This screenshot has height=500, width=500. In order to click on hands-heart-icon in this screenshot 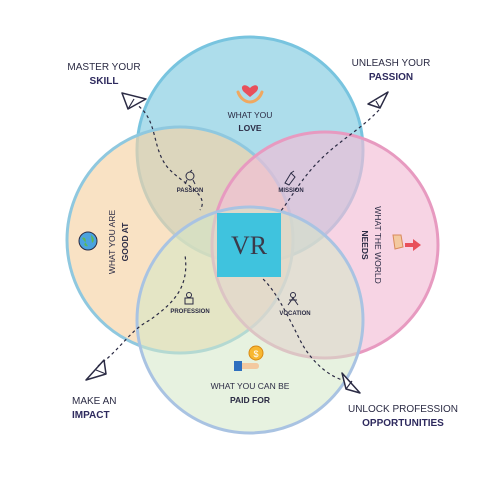, I will do `click(250, 94)`.